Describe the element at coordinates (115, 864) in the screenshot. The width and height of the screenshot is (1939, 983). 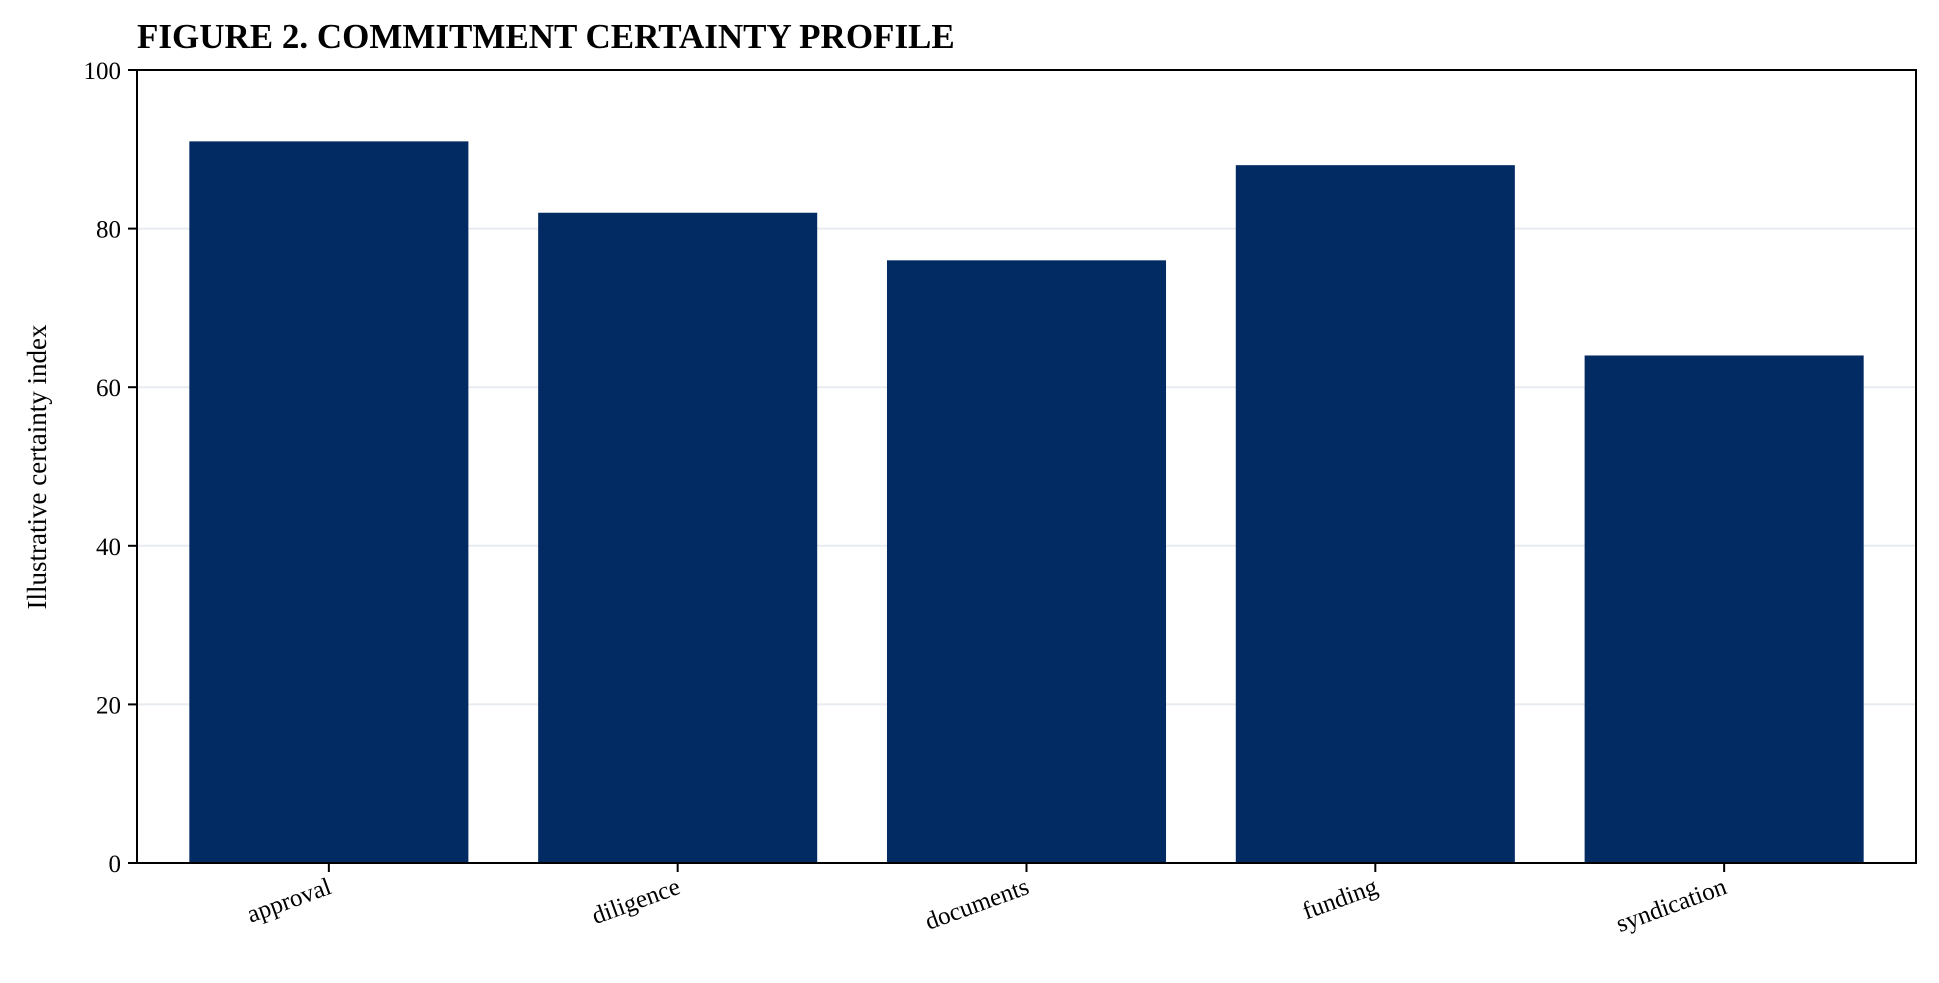
I see `y-tick-label: 0` at that location.